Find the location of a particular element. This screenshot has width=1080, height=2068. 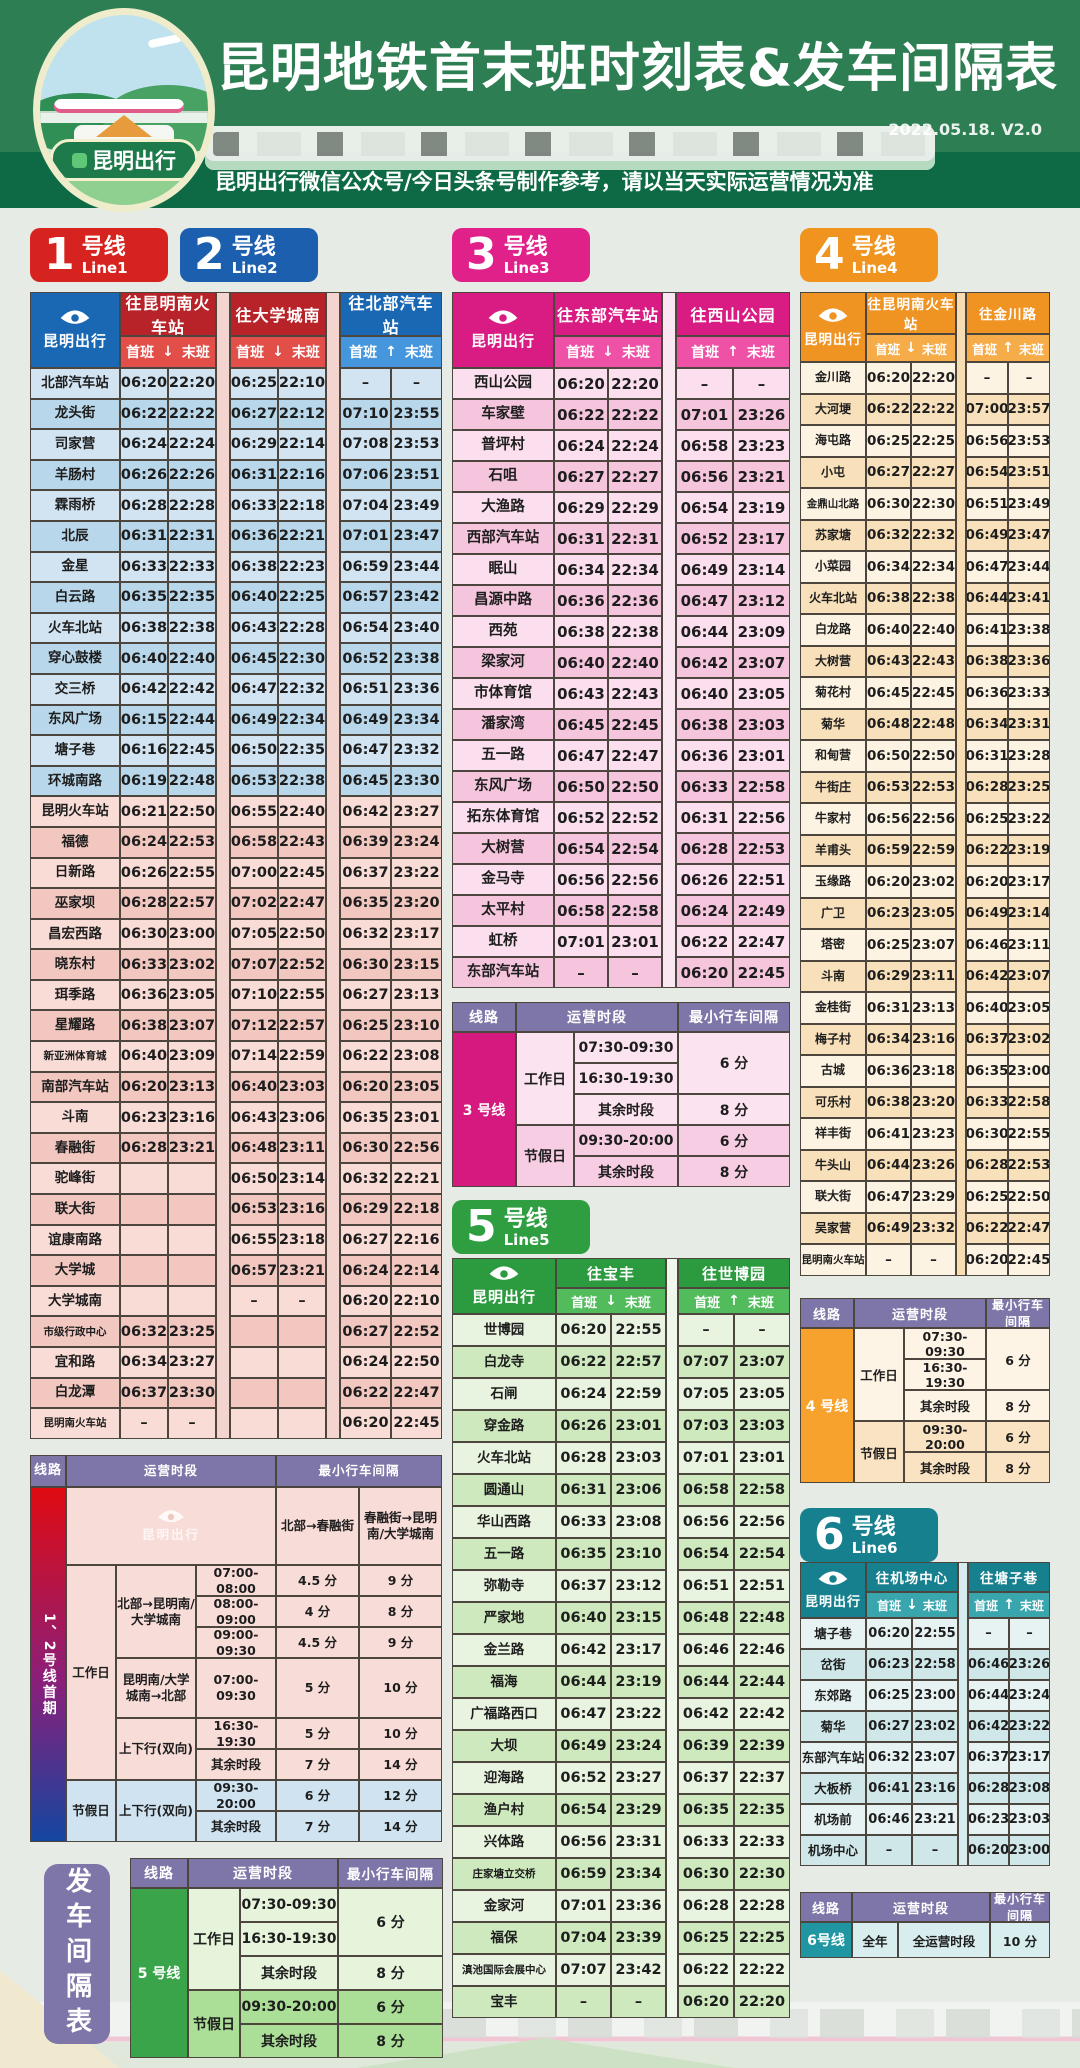

eye-logo-icon is located at coordinates (503, 317).